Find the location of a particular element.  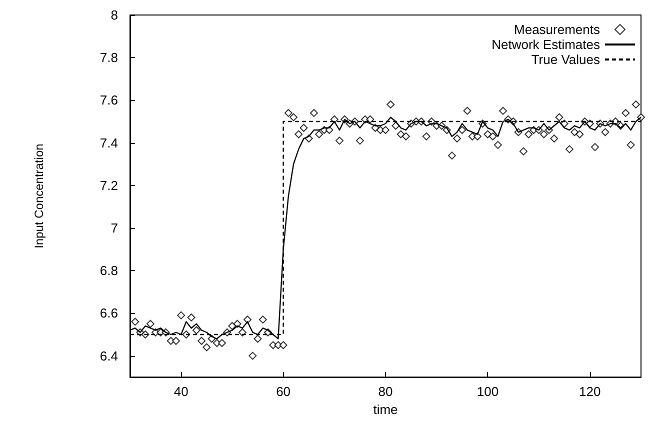

y-tick-label: 6.8 is located at coordinates (109, 270).